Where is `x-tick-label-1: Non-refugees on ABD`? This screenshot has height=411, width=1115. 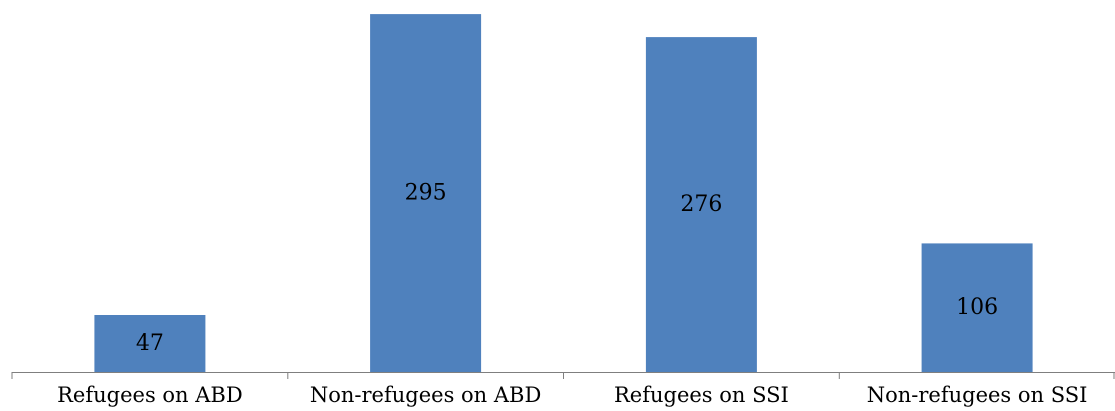
x-tick-label-1: Non-refugees on ABD is located at coordinates (425, 395).